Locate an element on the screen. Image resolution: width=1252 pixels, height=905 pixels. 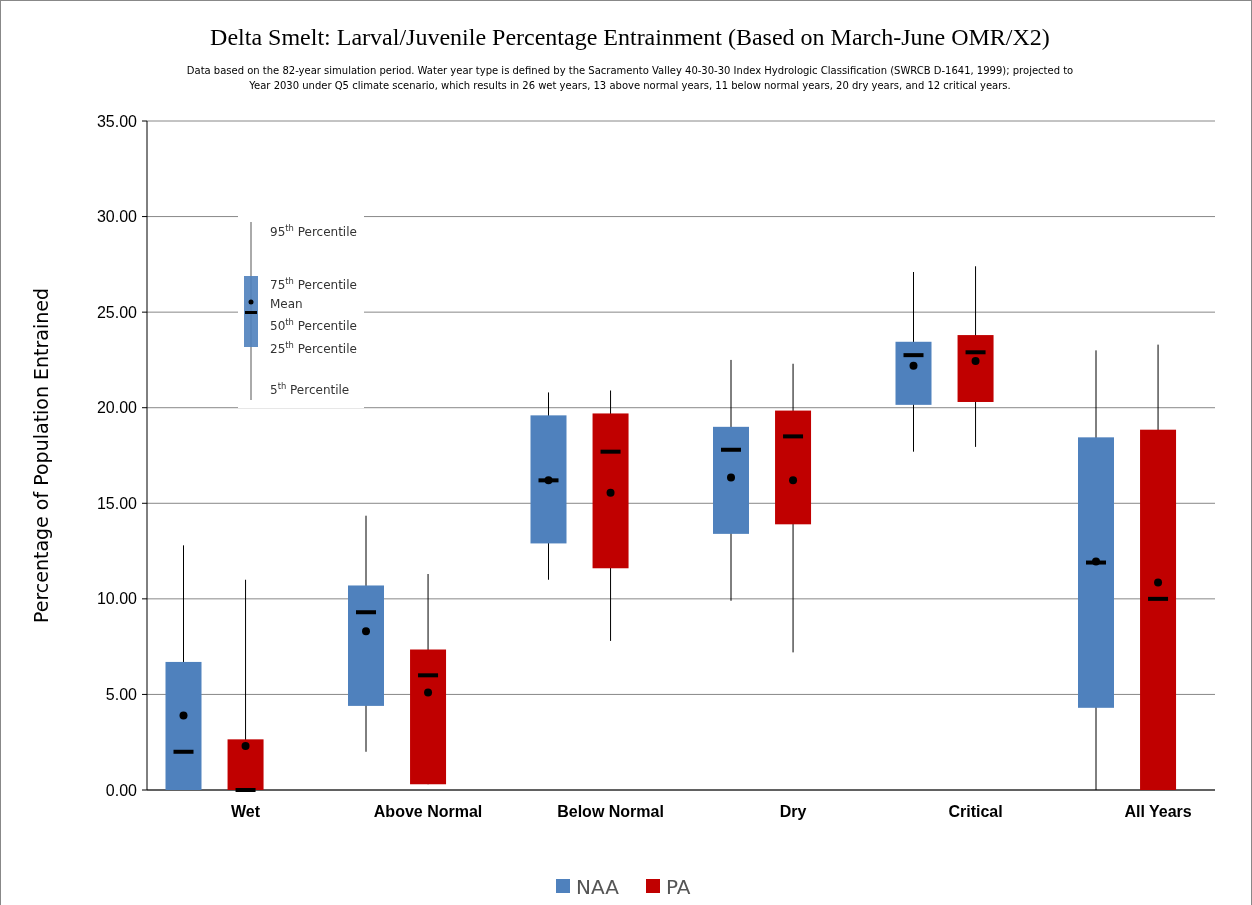
annotation: 25$^{th}$ Percentile is located at coordinates (313, 348).